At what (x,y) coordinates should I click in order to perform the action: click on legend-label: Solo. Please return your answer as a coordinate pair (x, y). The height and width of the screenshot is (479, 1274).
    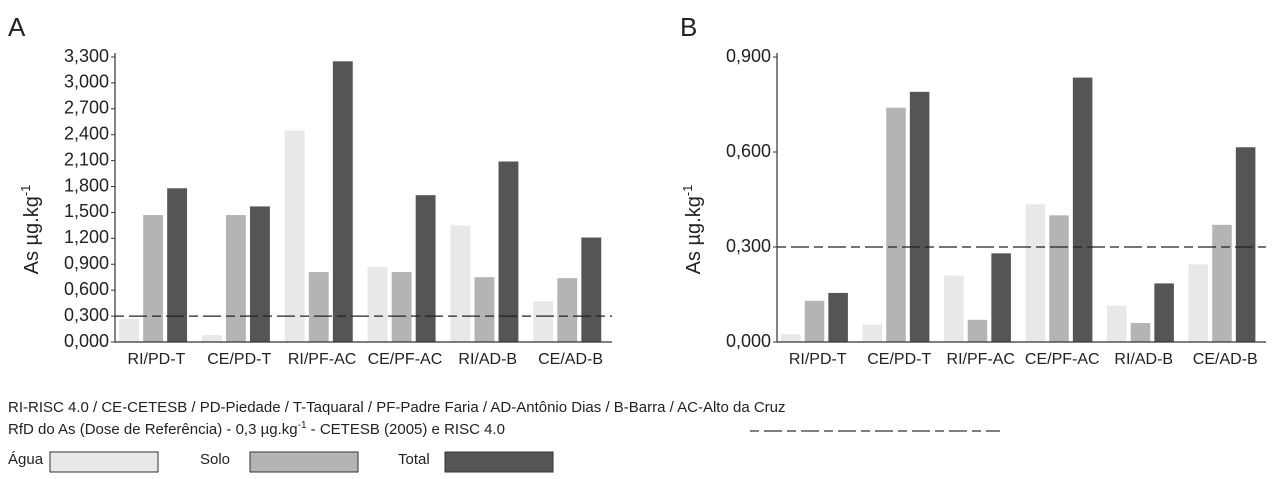
    Looking at the image, I should click on (215, 459).